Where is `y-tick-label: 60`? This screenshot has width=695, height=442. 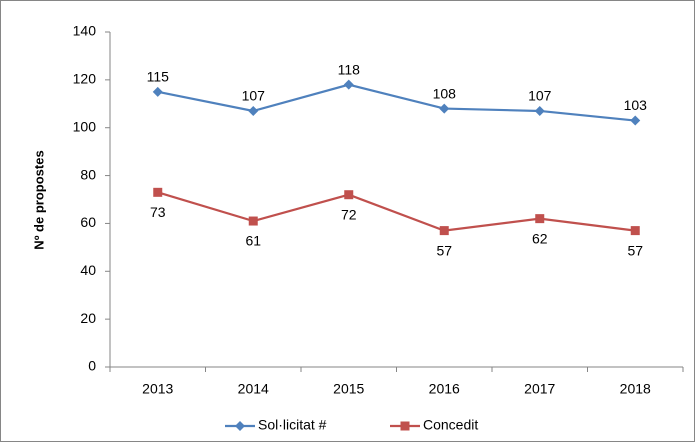 y-tick-label: 60 is located at coordinates (88, 222).